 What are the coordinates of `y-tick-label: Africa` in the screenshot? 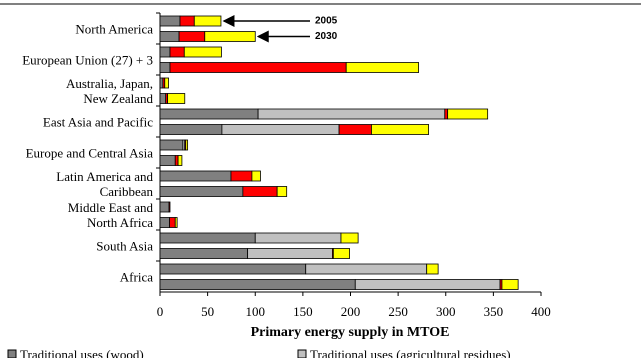 It's located at (136, 276).